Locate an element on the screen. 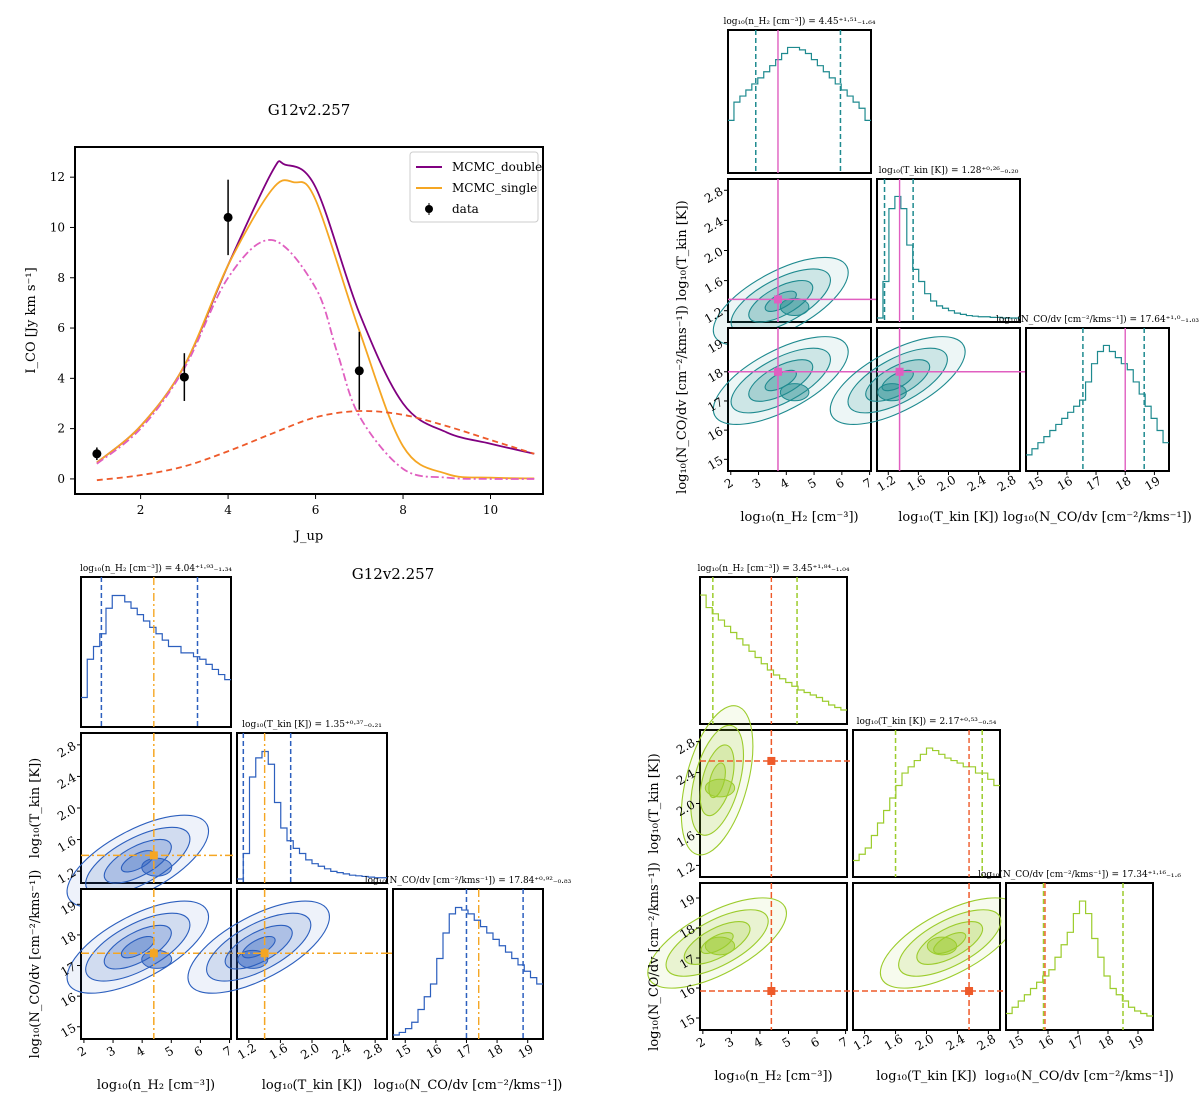 This screenshot has height=1115, width=1200. hist-title-n: log₁₀(n_H₂ [cm⁻³]) = 3.45⁺¹·⁸⁴₋₁.₀₄ is located at coordinates (773, 568).